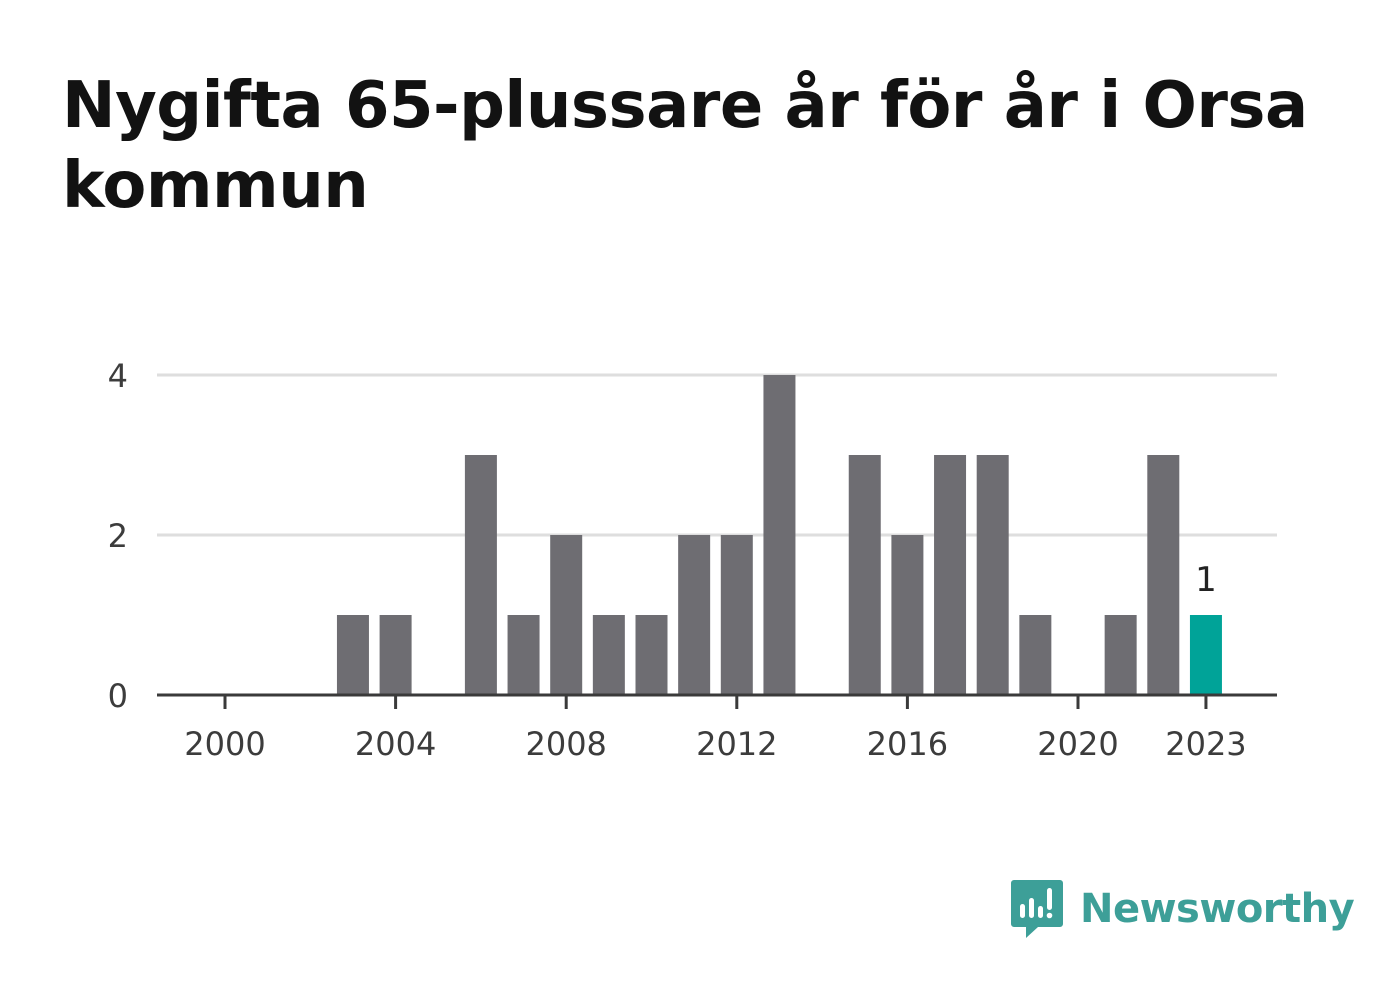 The height and width of the screenshot is (999, 1382). What do you see at coordinates (717, 455) in the screenshot?
I see `gridlines` at bounding box center [717, 455].